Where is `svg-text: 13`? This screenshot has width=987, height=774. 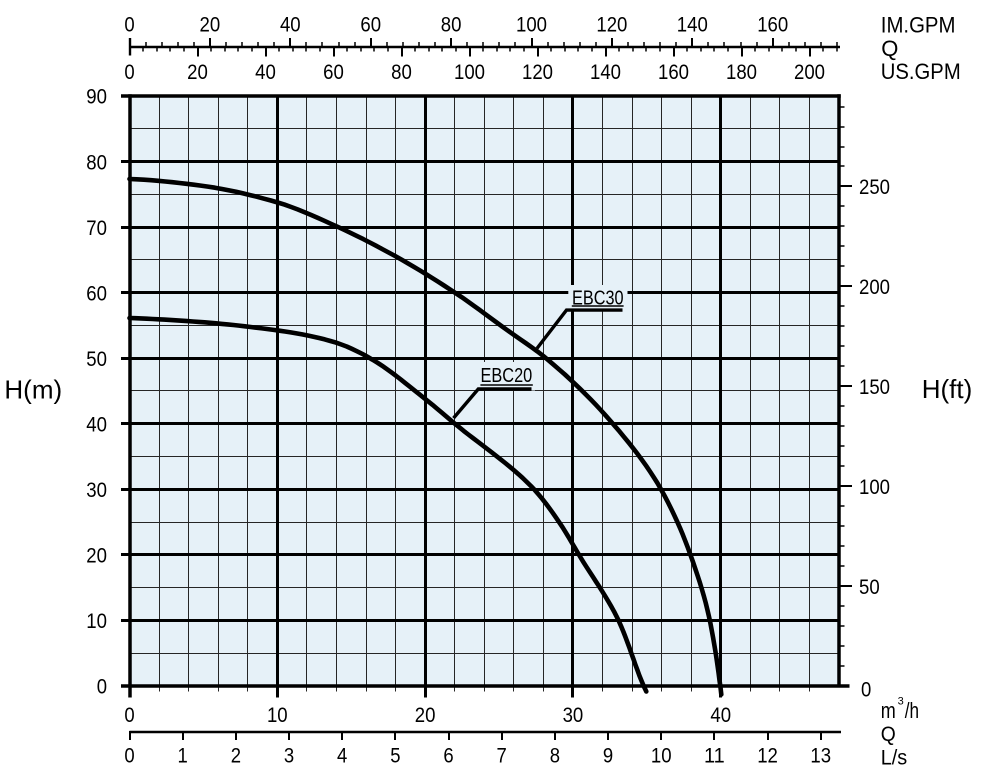
svg-text: 13 is located at coordinates (820, 756).